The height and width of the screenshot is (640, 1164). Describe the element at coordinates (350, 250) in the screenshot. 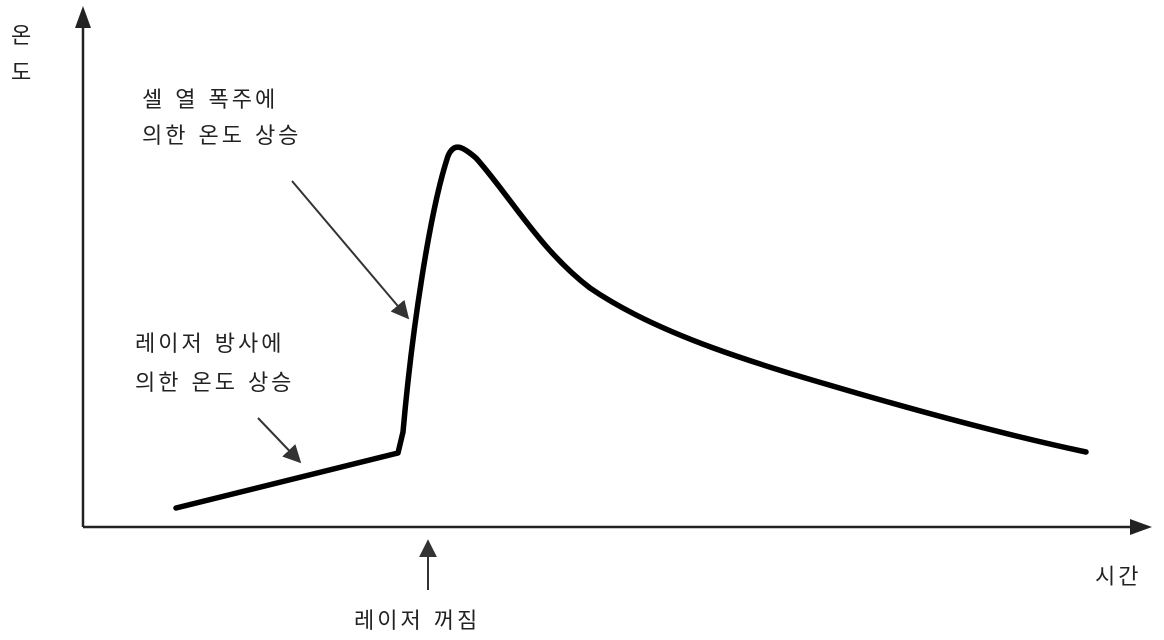

I see `thermal-runaway-arrow` at that location.